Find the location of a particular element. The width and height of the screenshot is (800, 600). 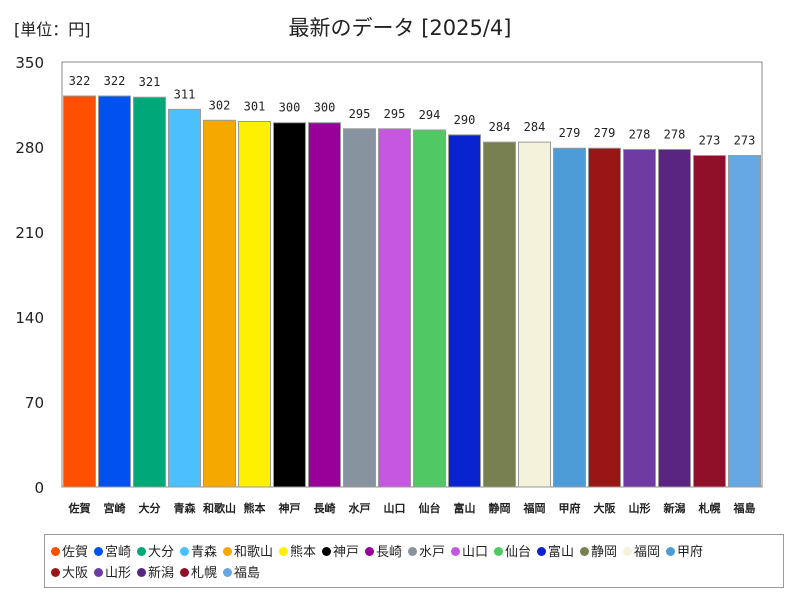

legend-label: 宮崎 is located at coordinates (118, 552).